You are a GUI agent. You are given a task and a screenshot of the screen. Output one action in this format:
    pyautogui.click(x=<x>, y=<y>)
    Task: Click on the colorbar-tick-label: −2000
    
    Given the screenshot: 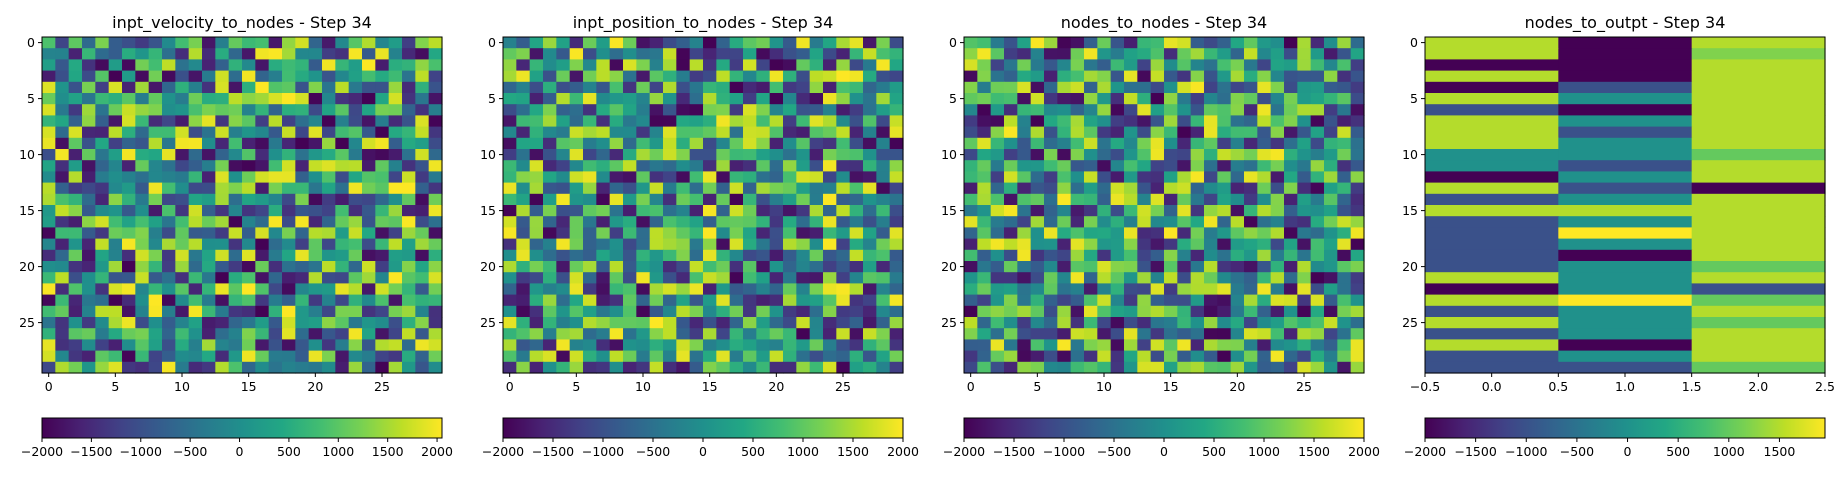 What is the action you would take?
    pyautogui.click(x=1425, y=451)
    